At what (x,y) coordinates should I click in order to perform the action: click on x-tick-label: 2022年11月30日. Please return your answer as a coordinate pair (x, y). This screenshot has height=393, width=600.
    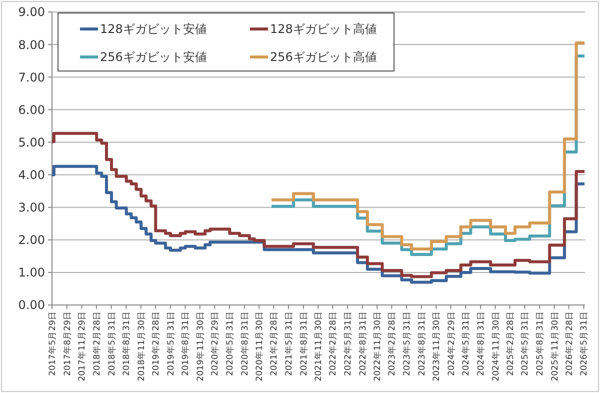
    Looking at the image, I should click on (378, 346).